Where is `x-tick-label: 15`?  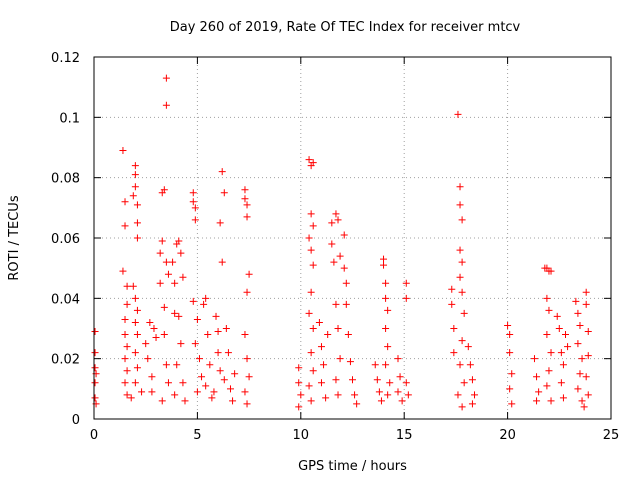
x-tick-label: 15 is located at coordinates (404, 435).